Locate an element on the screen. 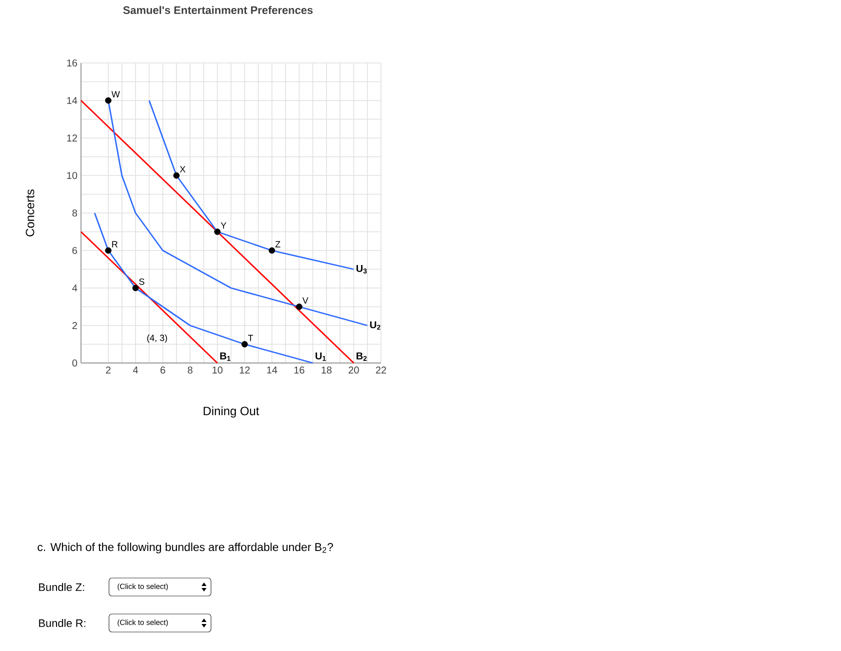 This screenshot has height=651, width=841. x-tick-label: 22 is located at coordinates (381, 370).